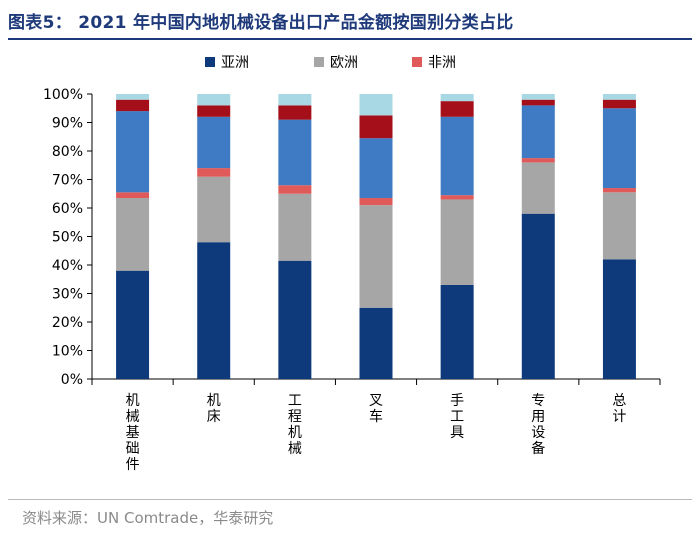 This screenshot has width=700, height=535. What do you see at coordinates (295, 425) in the screenshot?
I see `x-category-label: 工程机械` at bounding box center [295, 425].